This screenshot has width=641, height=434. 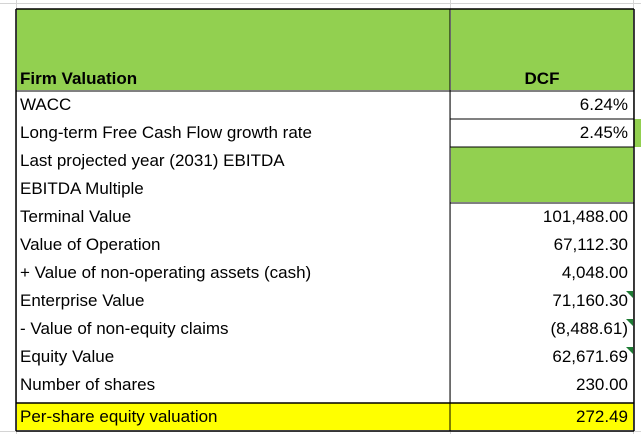 What do you see at coordinates (602, 384) in the screenshot?
I see `value-number-of-shares: 230.00` at bounding box center [602, 384].